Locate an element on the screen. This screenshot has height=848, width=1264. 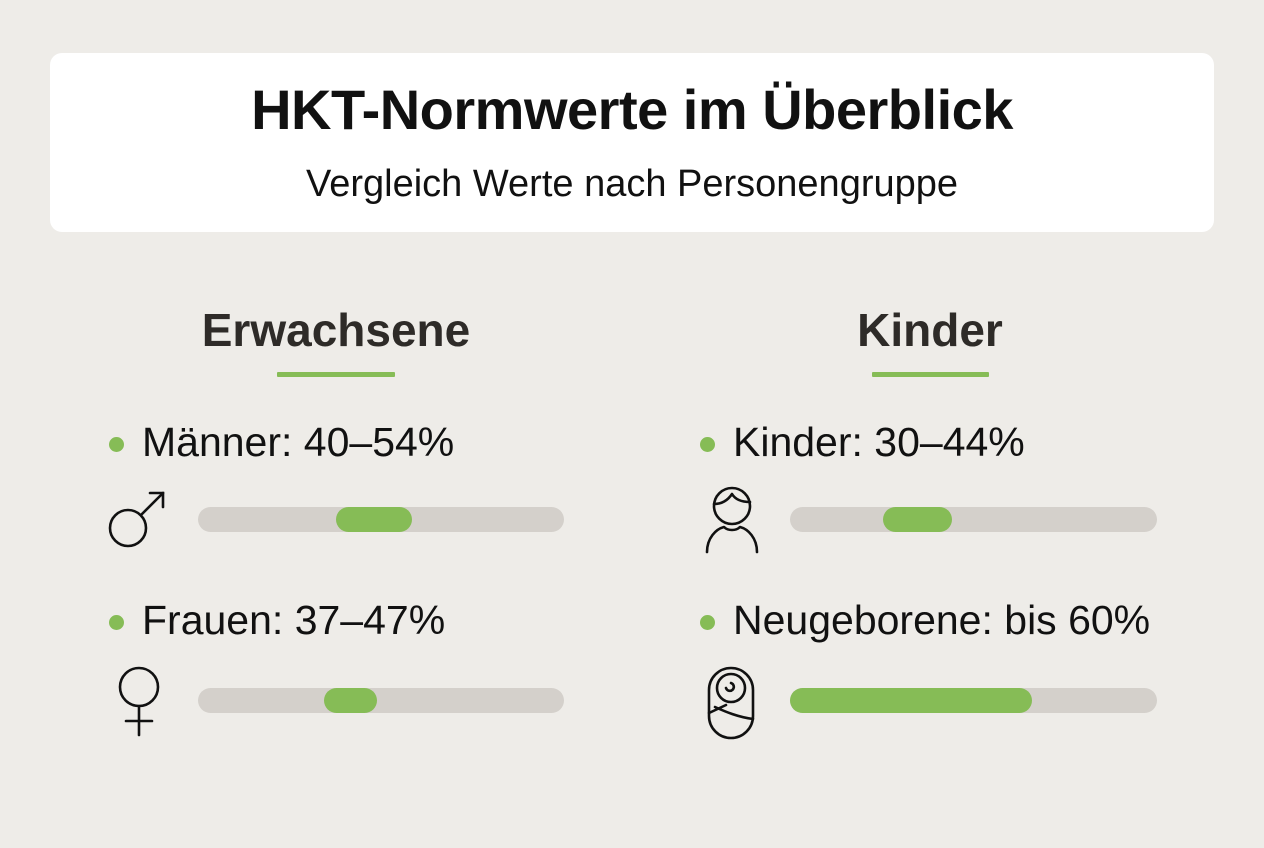
child-icon is located at coordinates (732, 520).